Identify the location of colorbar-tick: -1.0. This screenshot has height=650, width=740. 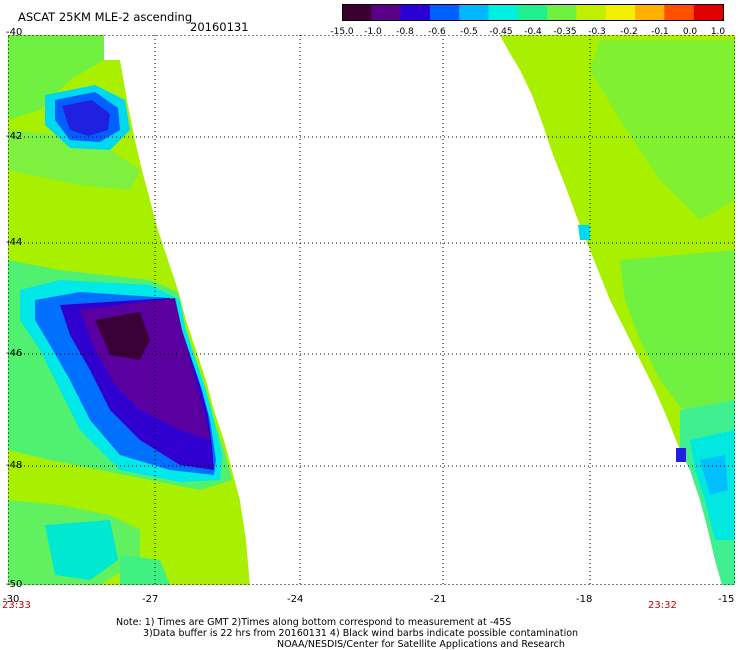
(373, 32).